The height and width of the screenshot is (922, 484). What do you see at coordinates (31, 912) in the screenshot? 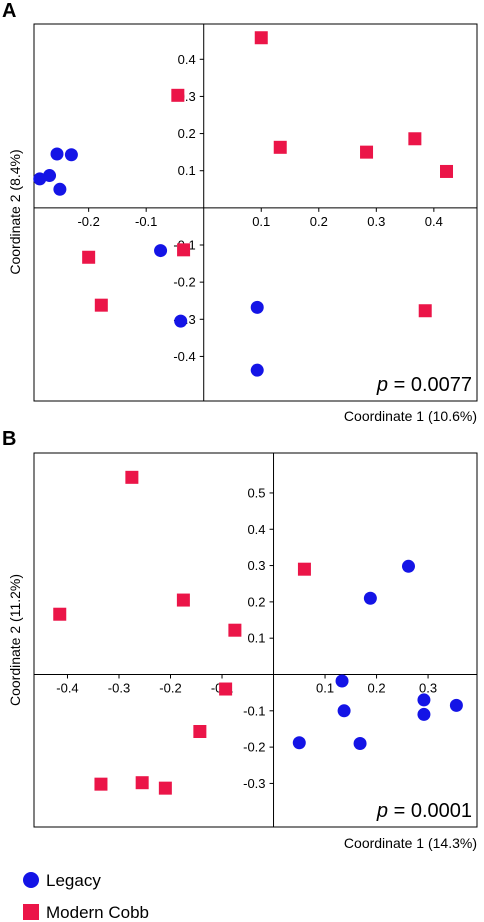
I see `legend-modern-marker` at bounding box center [31, 912].